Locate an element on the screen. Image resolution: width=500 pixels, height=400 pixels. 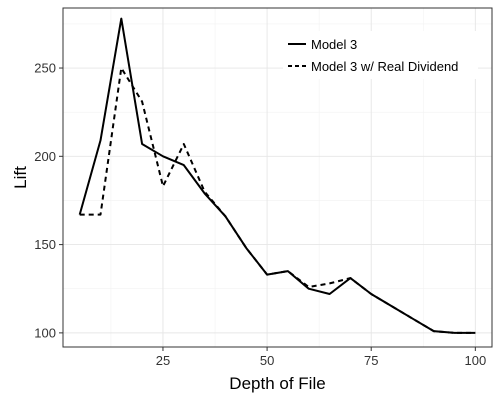
y-tick-label: 250 is located at coordinates (45, 68).